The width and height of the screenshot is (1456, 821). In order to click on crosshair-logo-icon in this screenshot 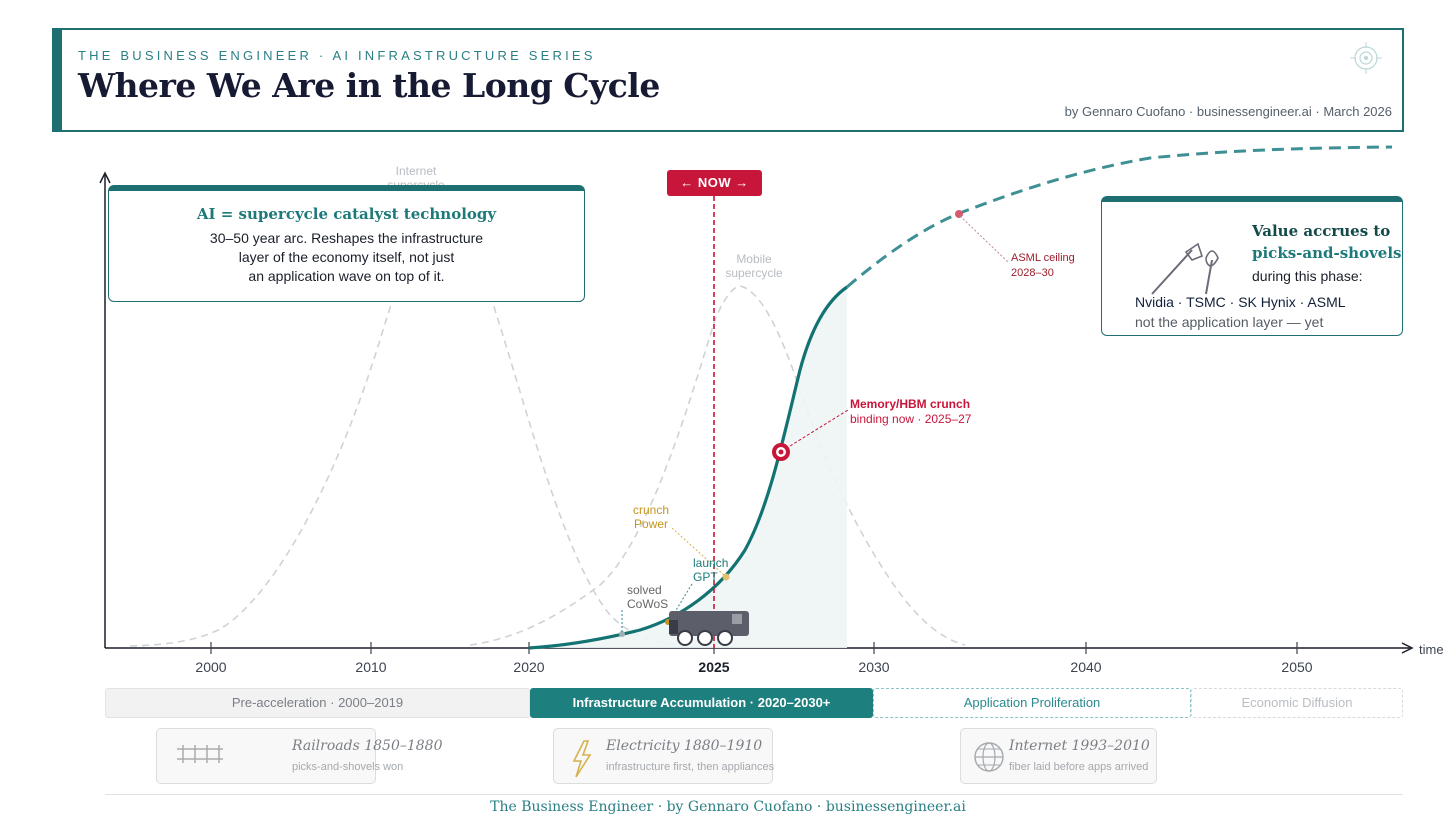, I will do `click(1366, 58)`.